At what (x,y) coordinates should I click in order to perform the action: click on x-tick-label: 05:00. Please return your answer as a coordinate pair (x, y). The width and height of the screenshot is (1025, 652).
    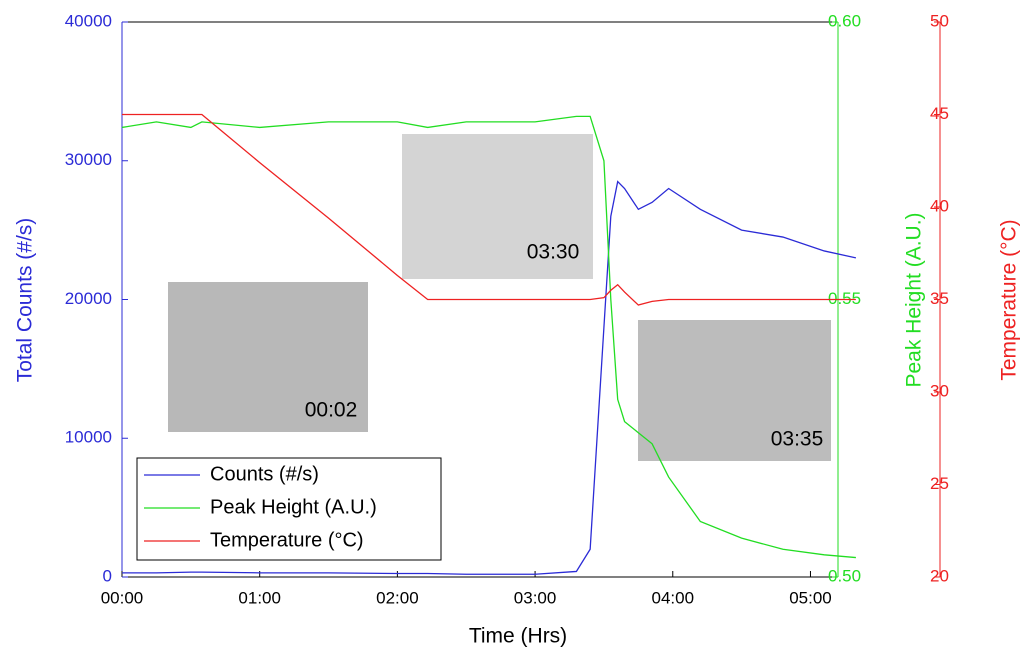
    Looking at the image, I should click on (810, 597).